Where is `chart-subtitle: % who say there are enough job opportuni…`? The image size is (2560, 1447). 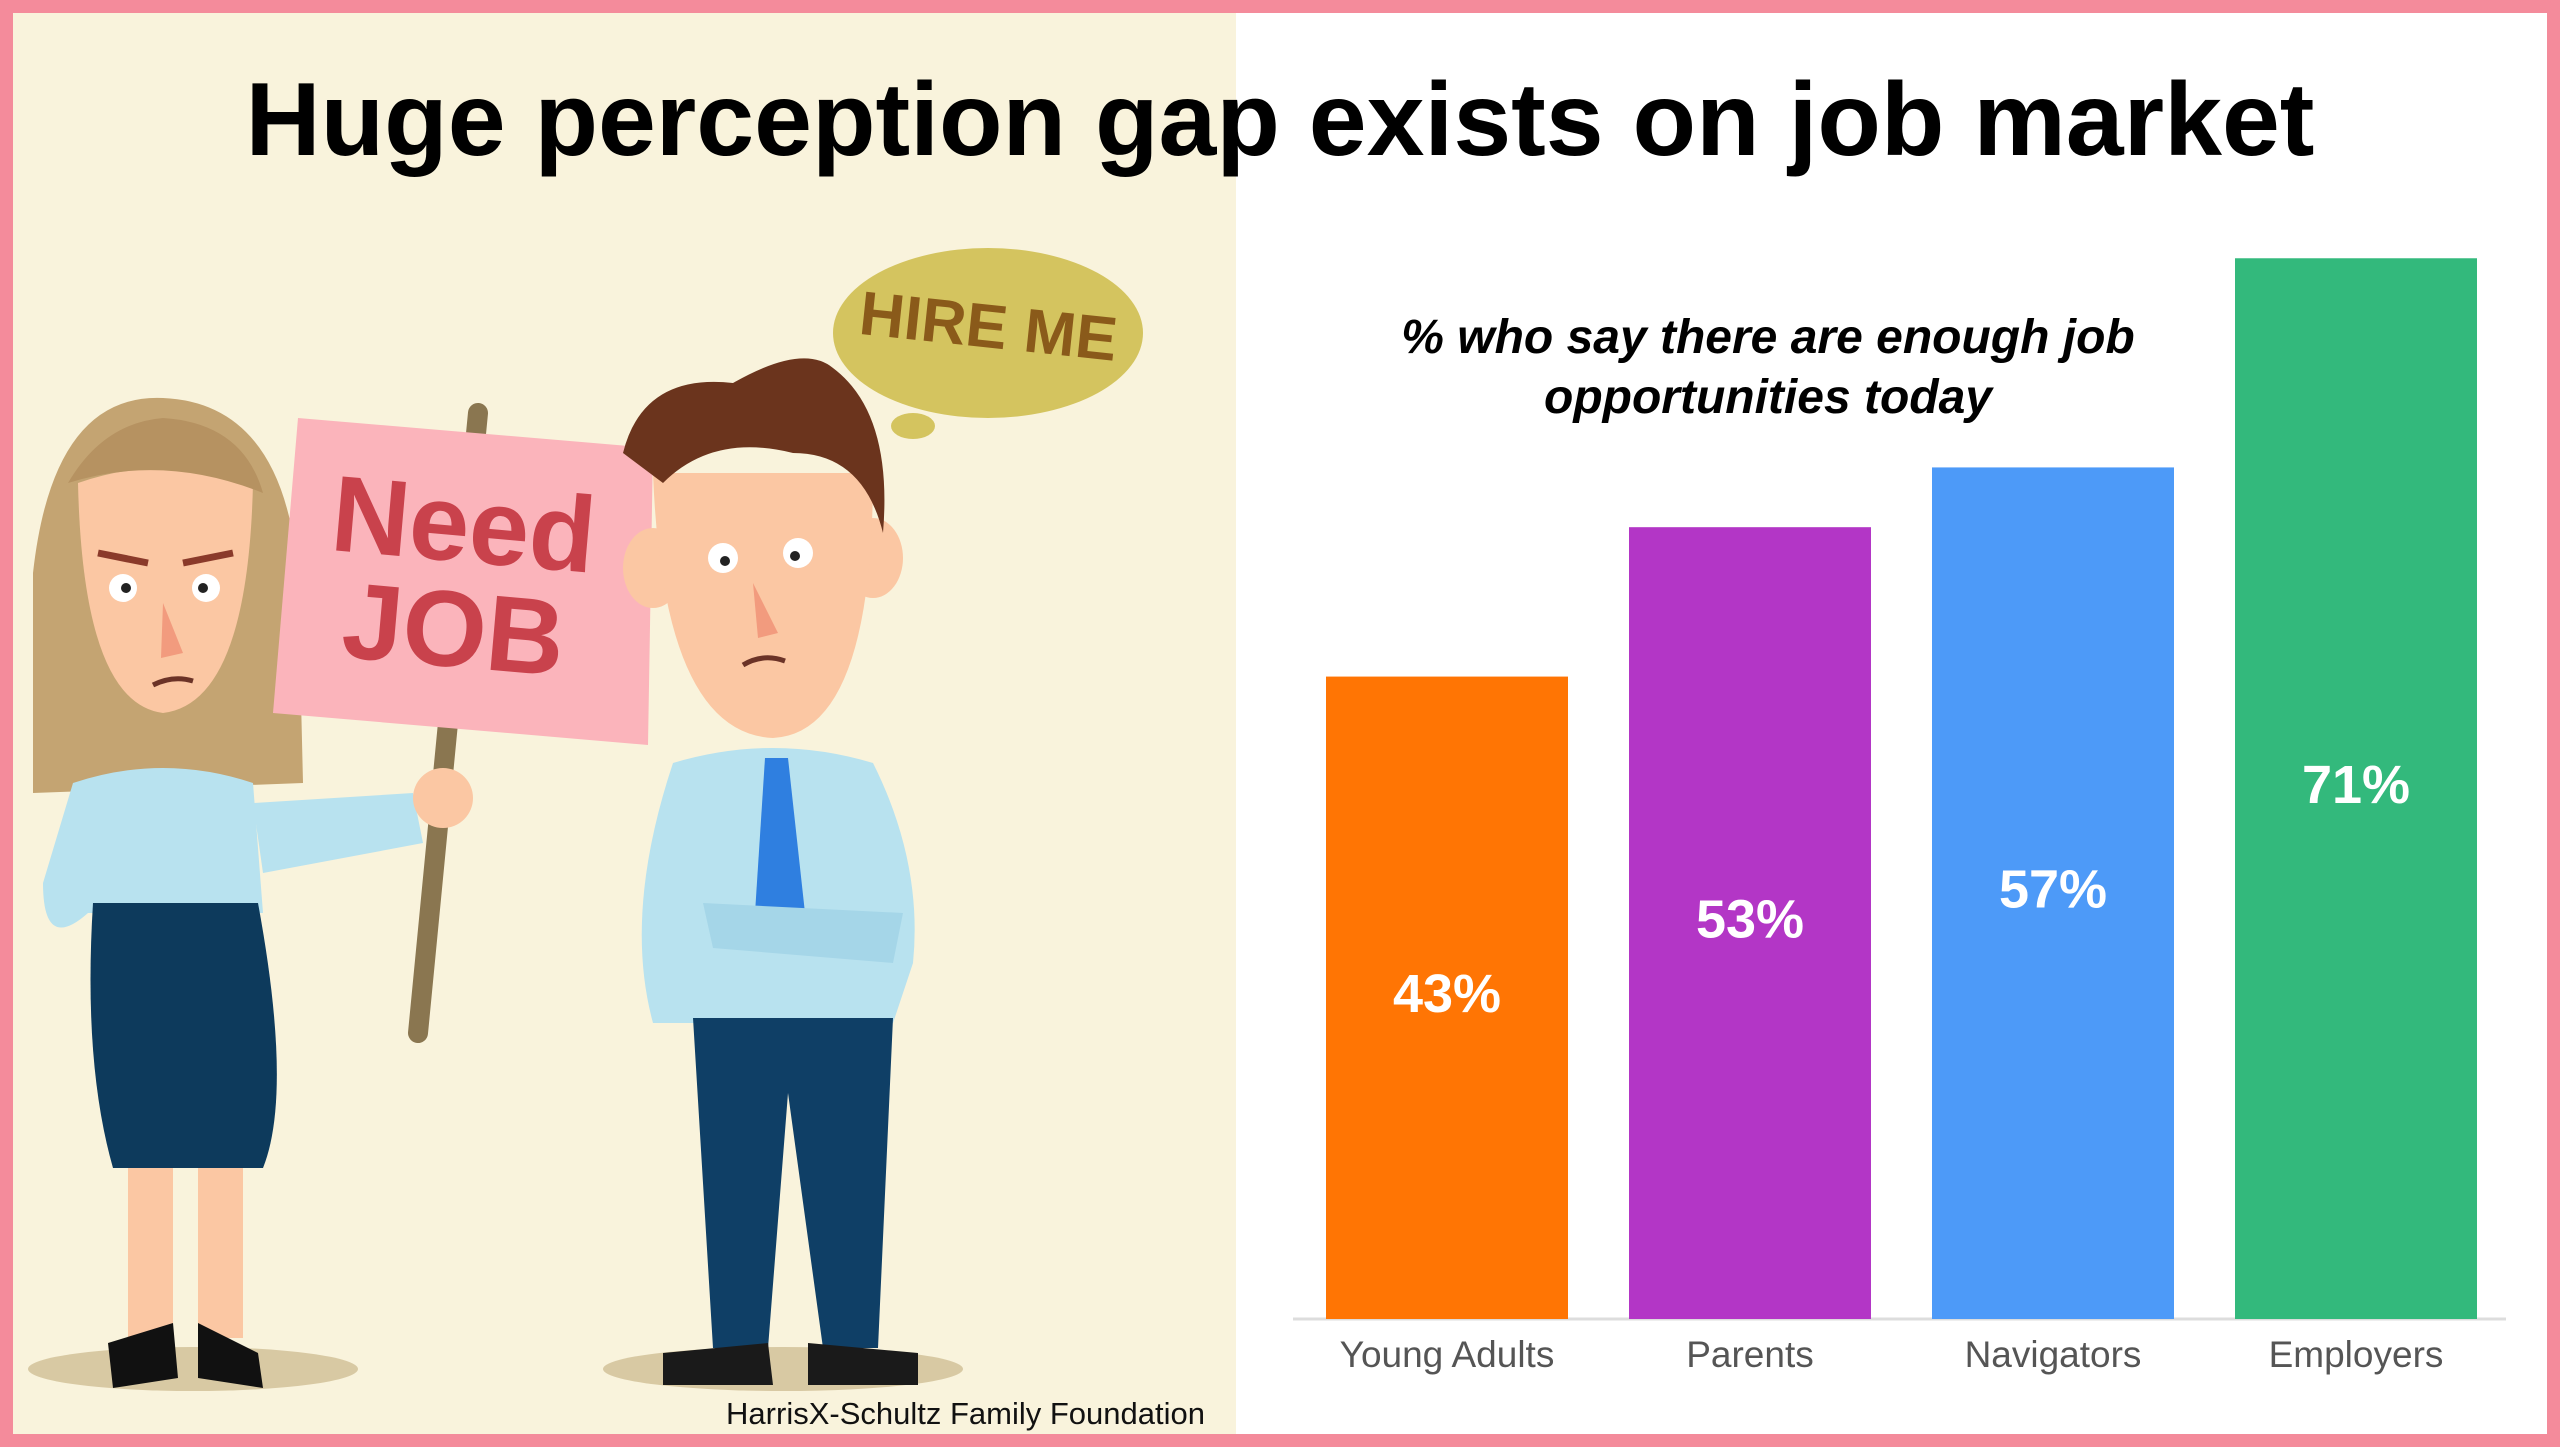
chart-subtitle: % who say there are enough job opportuni… is located at coordinates (1768, 367).